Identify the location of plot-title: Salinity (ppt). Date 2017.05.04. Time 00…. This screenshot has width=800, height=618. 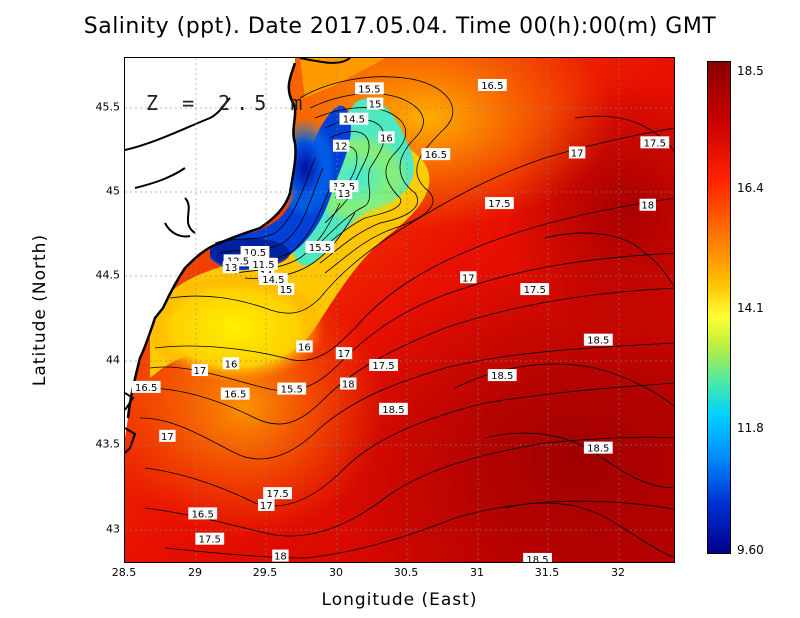
(400, 26).